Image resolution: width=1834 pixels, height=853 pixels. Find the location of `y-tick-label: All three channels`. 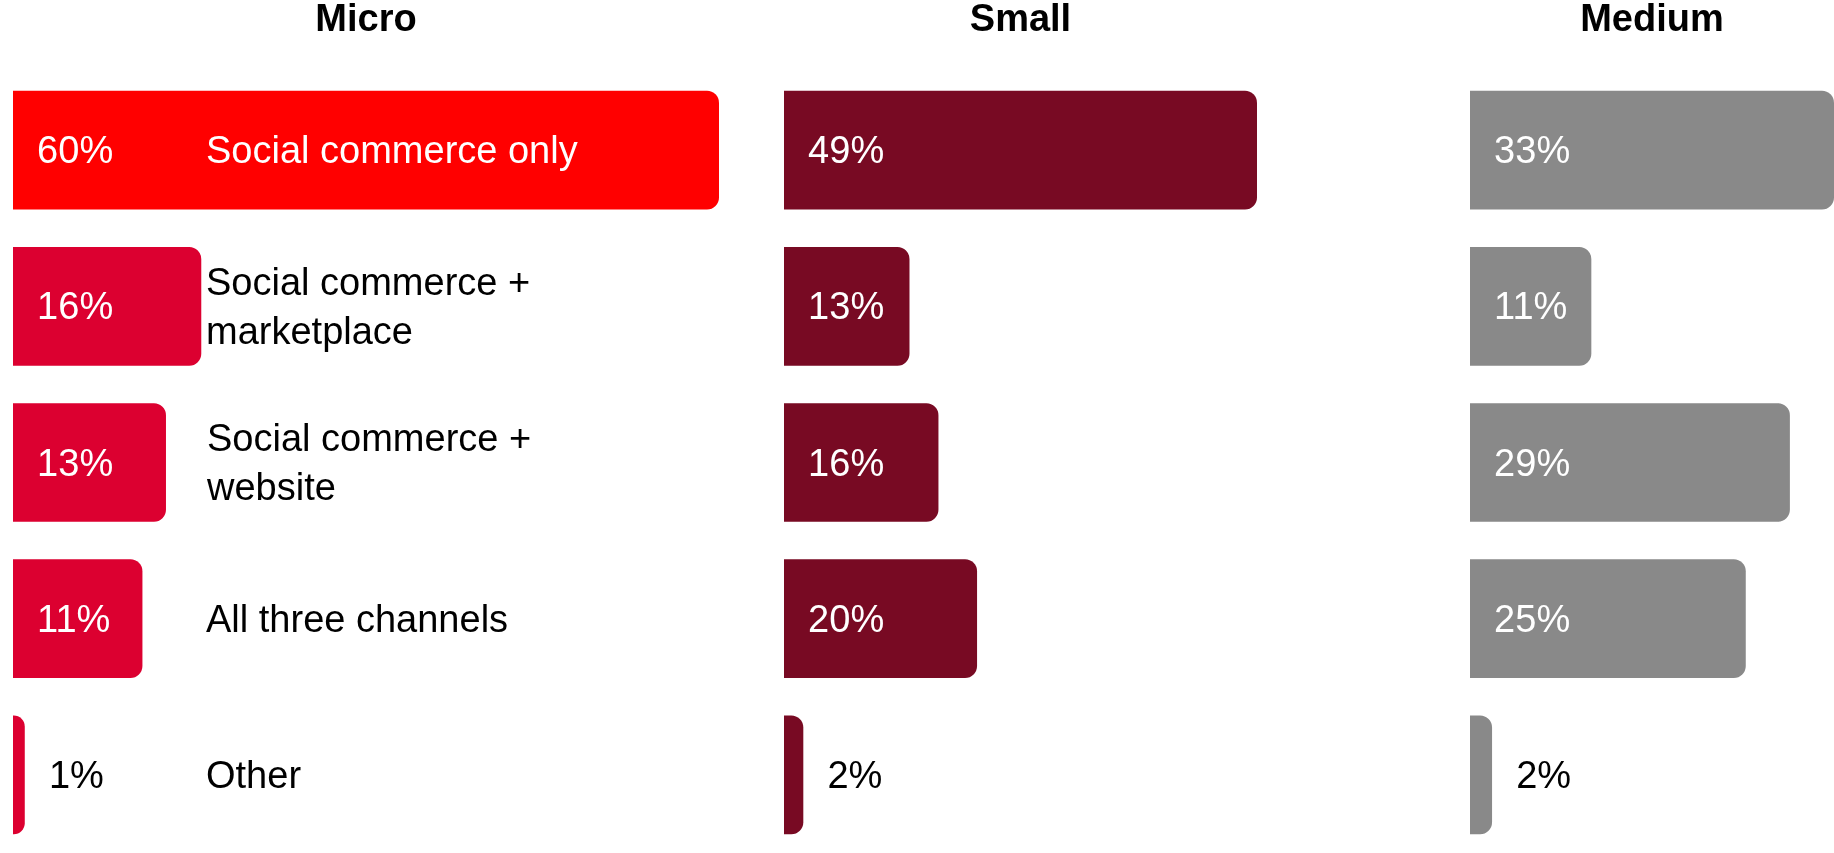

y-tick-label: All three channels is located at coordinates (357, 619).